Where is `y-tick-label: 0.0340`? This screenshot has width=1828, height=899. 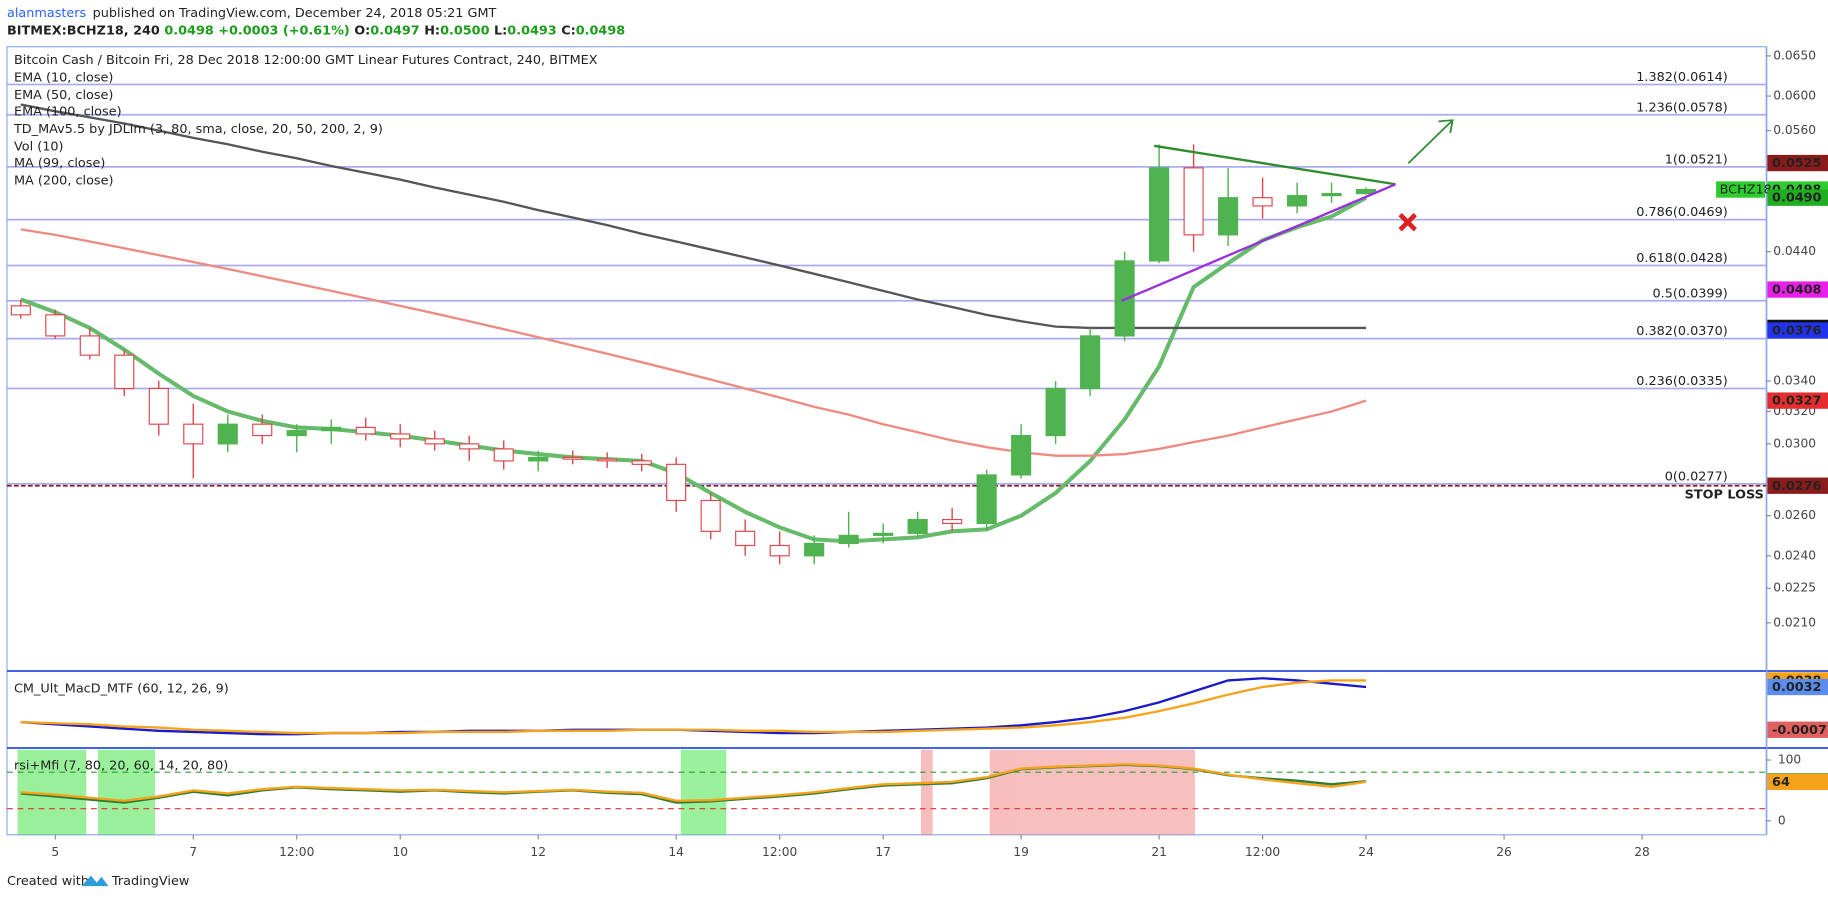
y-tick-label: 0.0340 is located at coordinates (1794, 381).